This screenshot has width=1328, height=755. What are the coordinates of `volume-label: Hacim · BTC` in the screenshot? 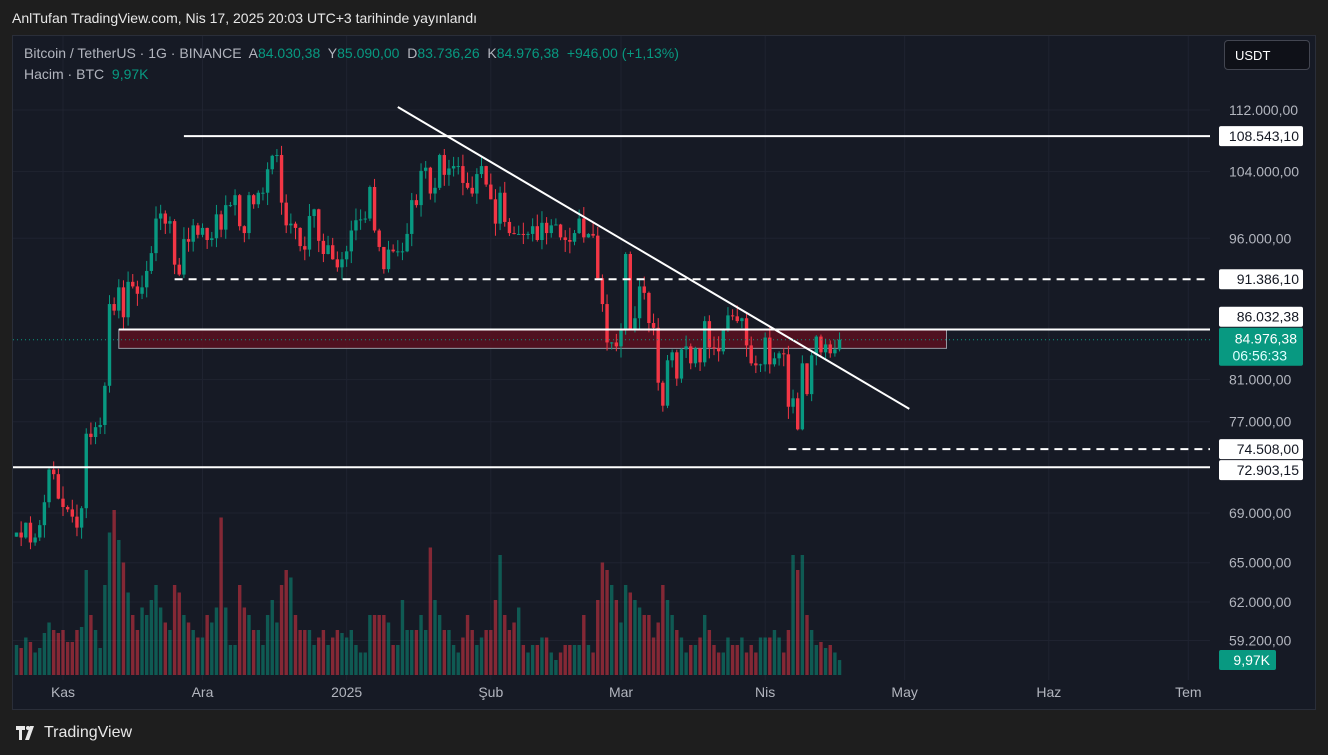 It's located at (64, 74).